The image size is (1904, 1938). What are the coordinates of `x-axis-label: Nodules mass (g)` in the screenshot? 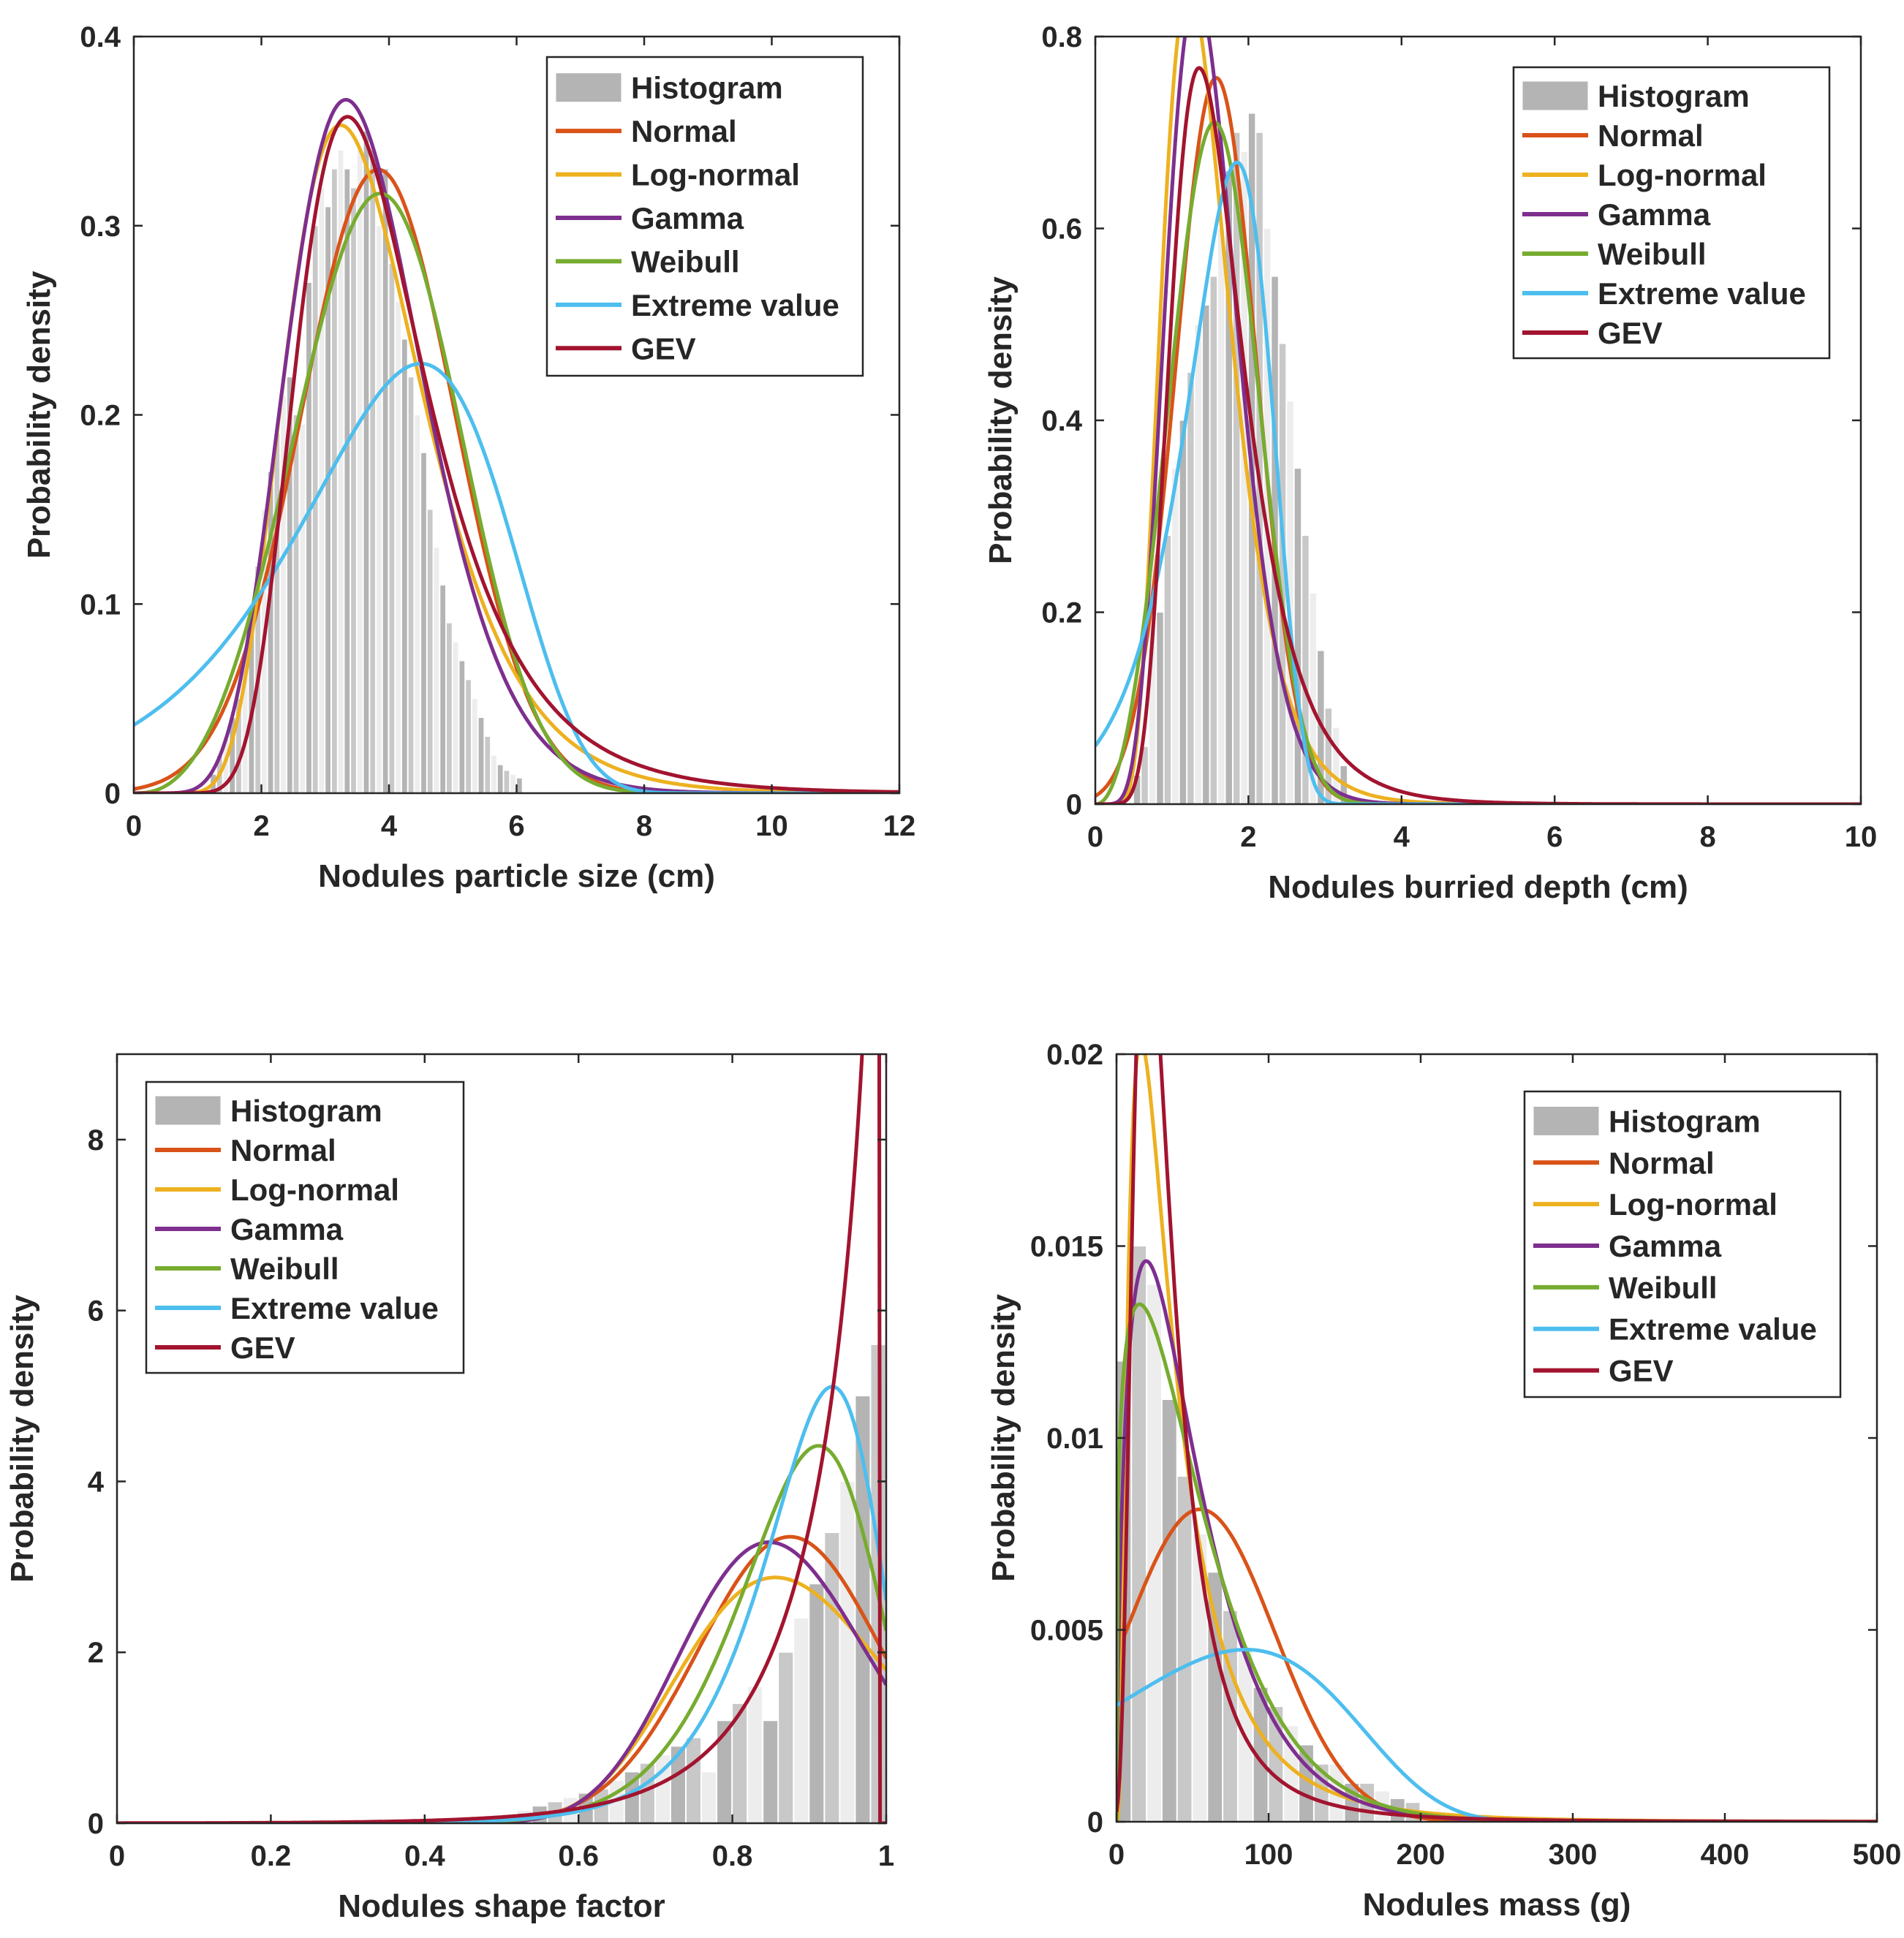 It's located at (1497, 1905).